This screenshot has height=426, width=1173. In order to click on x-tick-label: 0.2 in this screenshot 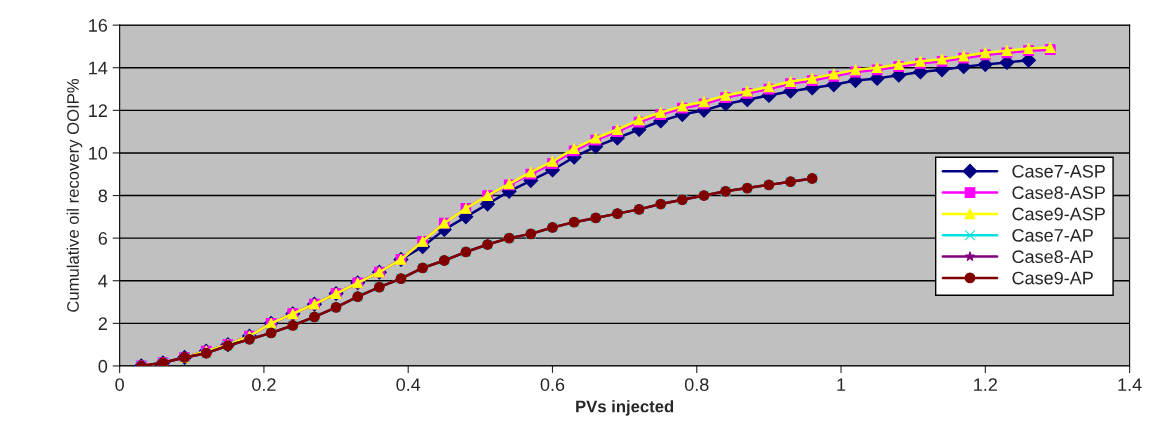, I will do `click(264, 384)`.